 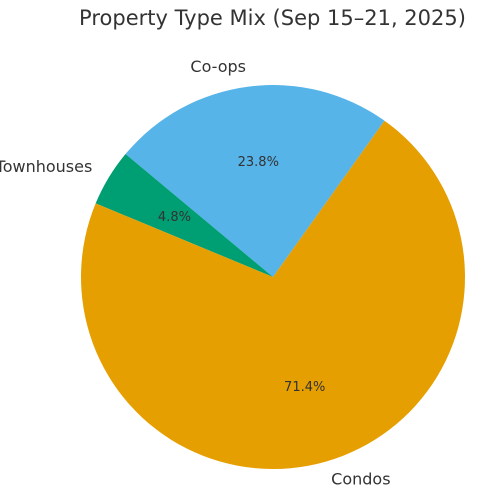 I want to click on slice-percent-condos: 71.4%, so click(x=304, y=387).